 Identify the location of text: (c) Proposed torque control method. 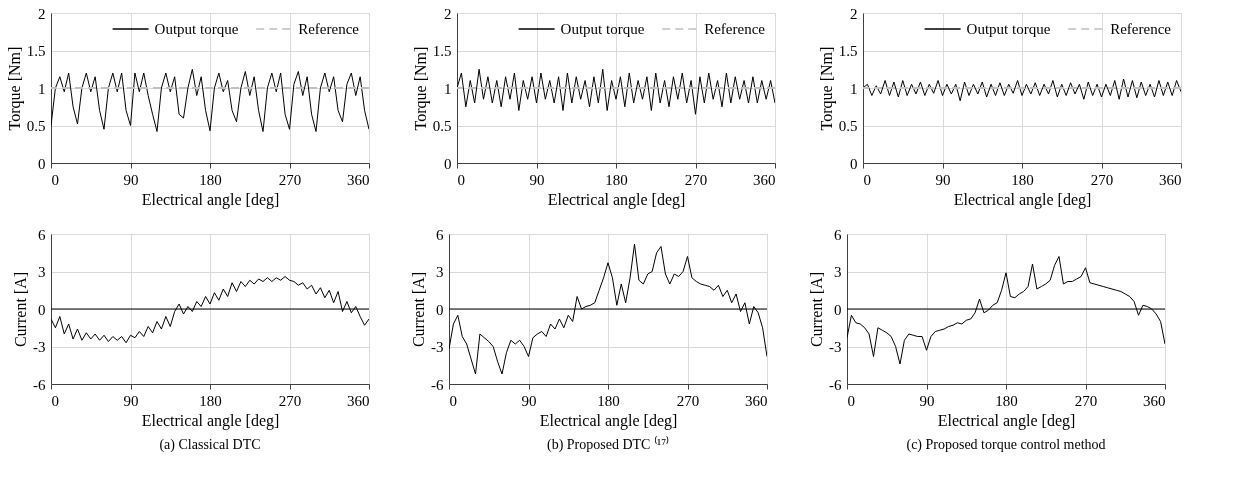
(1006, 445).